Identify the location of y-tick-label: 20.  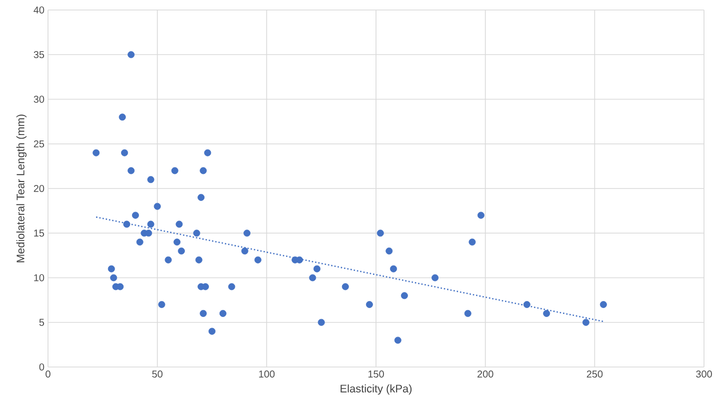
(39, 188).